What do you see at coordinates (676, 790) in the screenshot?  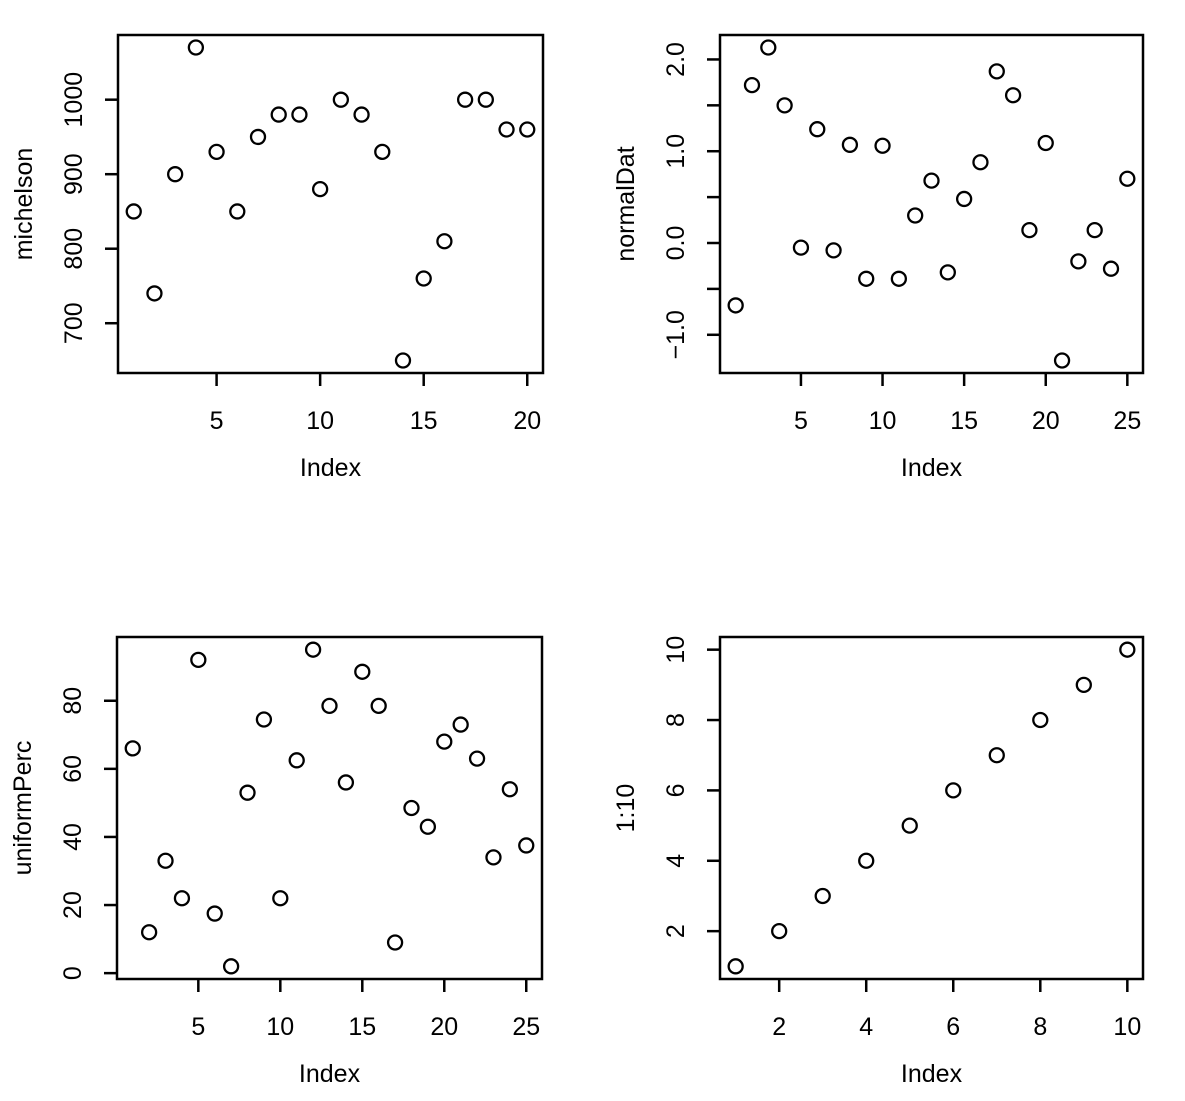 I see `y-tick-label: 6` at bounding box center [676, 790].